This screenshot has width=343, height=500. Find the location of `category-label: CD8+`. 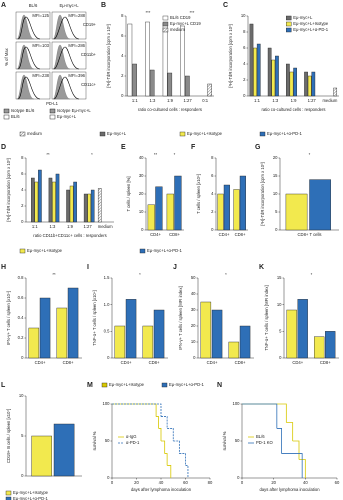

category-label: CD8+ is located at coordinates (240, 234).